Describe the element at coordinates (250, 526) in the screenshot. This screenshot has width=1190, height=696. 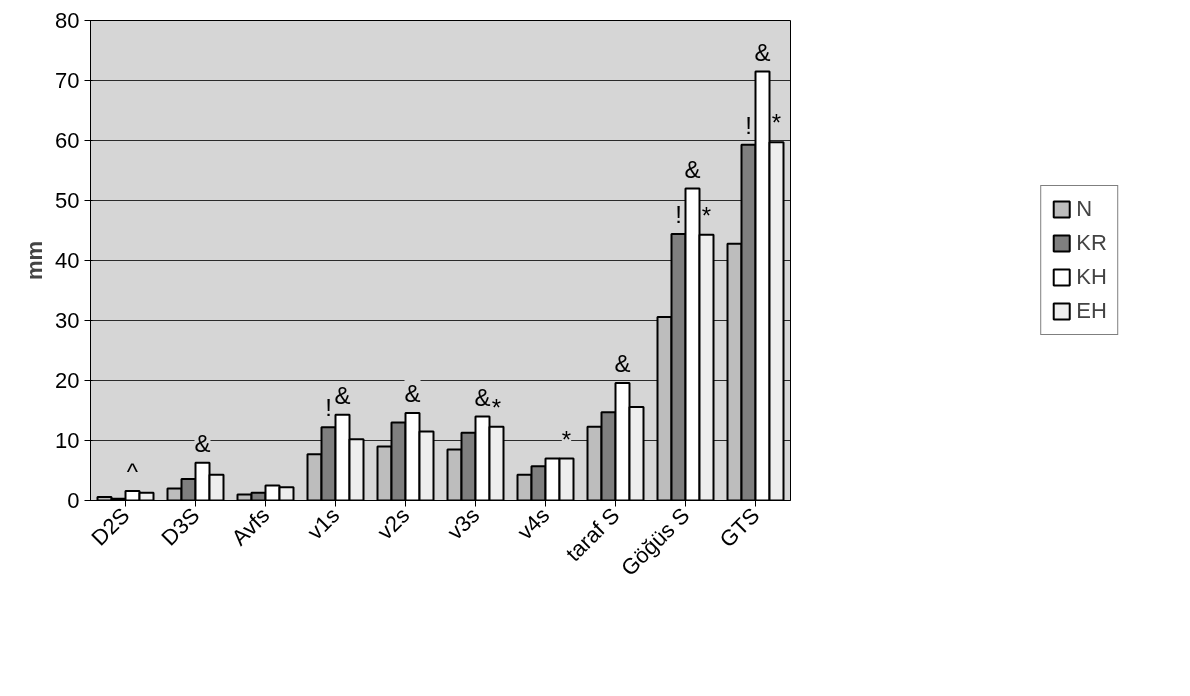
I see `x-tick-label: Avfs` at that location.